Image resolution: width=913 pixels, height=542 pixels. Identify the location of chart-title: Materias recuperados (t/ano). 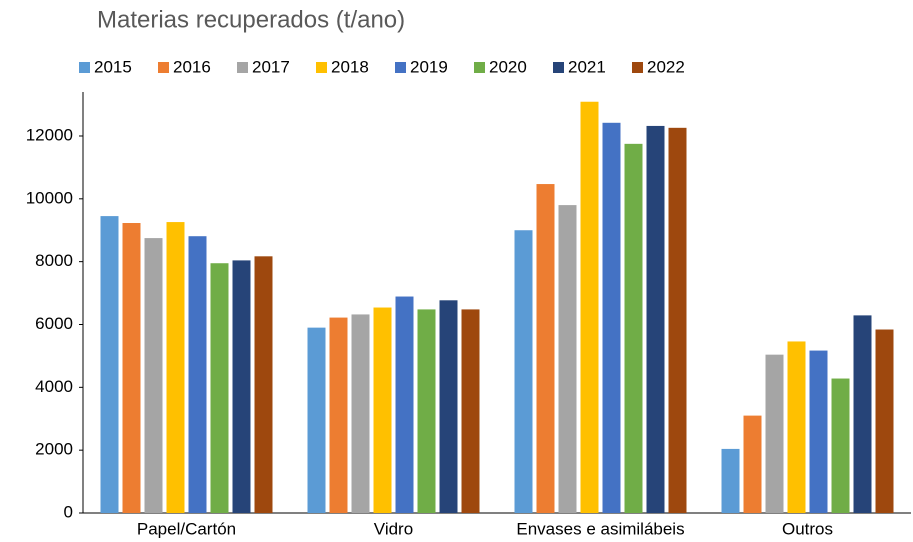
(251, 19).